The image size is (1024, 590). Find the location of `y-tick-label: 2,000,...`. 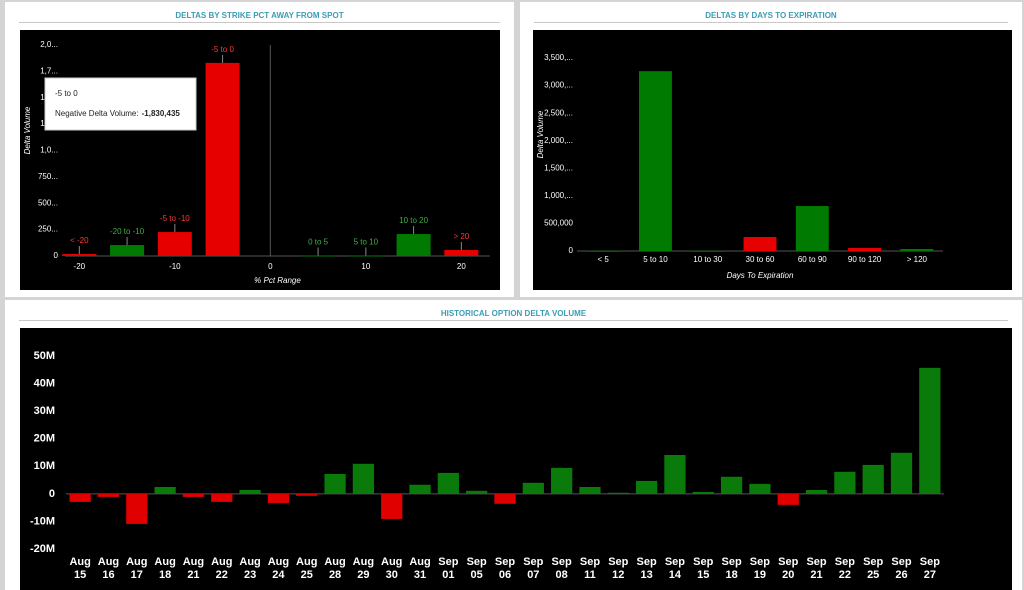

y-tick-label: 2,000,... is located at coordinates (558, 140).